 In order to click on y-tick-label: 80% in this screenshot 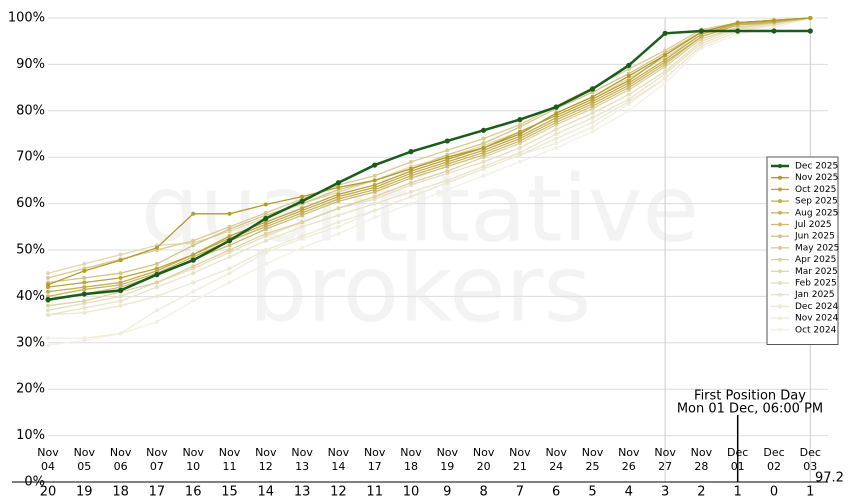, I will do `click(30, 110)`.